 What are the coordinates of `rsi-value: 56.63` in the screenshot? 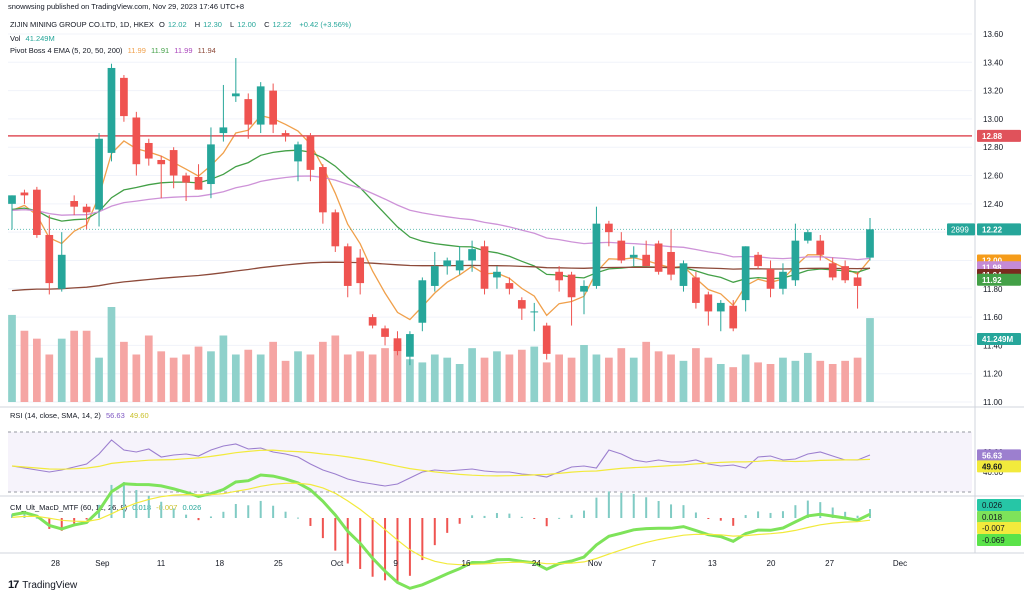 It's located at (115, 415).